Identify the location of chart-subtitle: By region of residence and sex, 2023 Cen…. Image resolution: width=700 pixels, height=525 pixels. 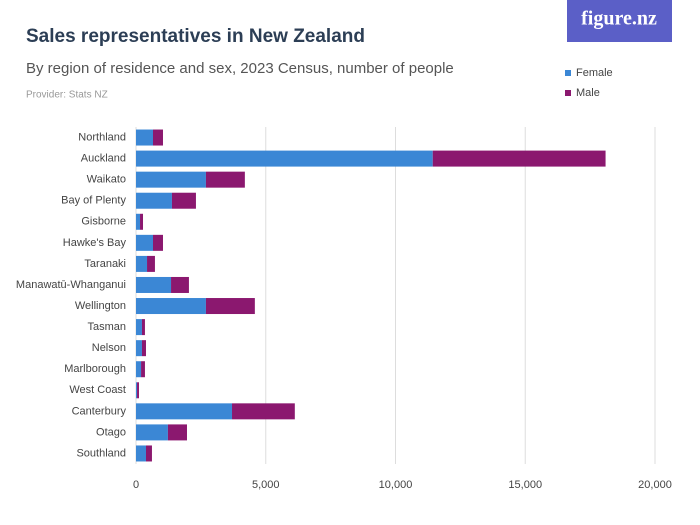
(240, 68).